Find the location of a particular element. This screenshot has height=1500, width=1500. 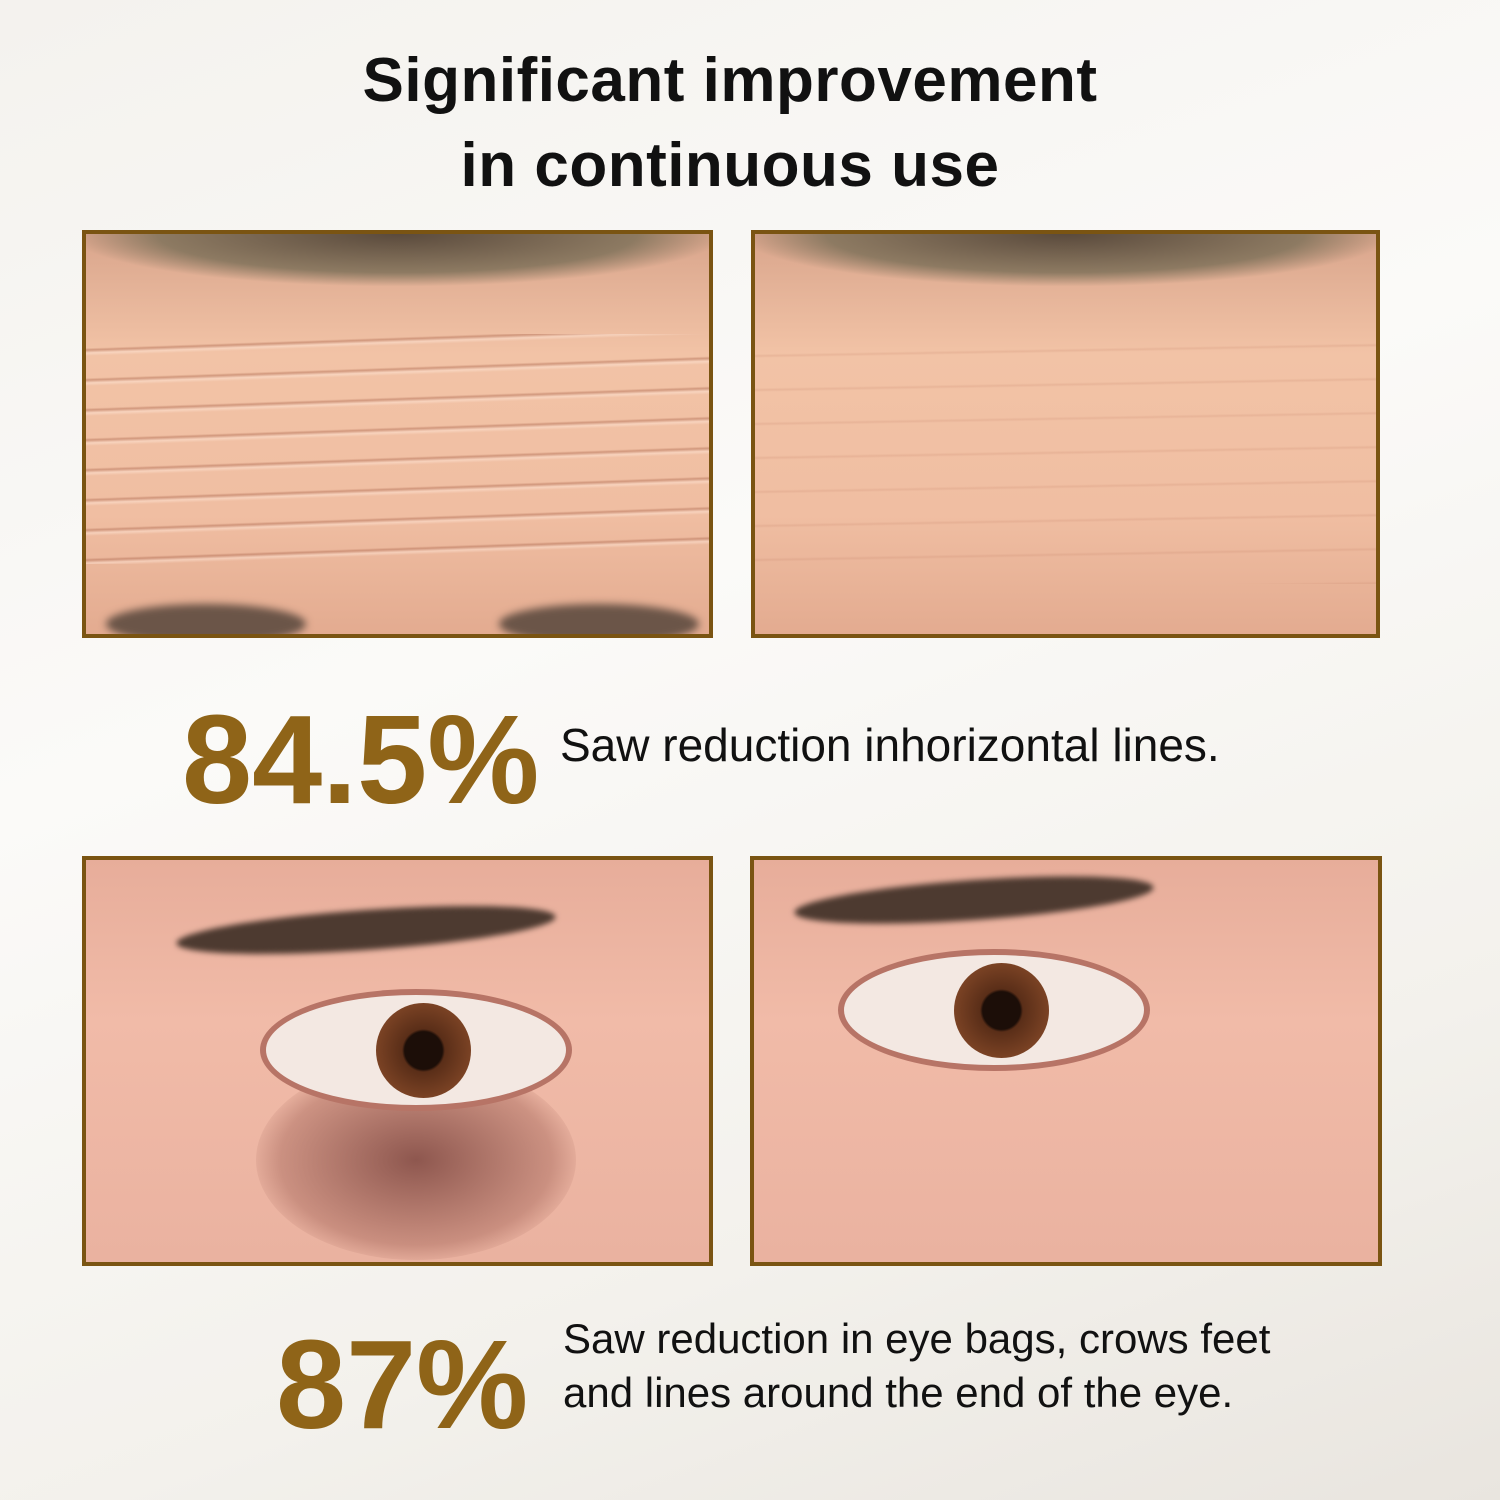

horizontal-lines-description: Saw reduction inhorizontal lines. is located at coordinates (890, 745).